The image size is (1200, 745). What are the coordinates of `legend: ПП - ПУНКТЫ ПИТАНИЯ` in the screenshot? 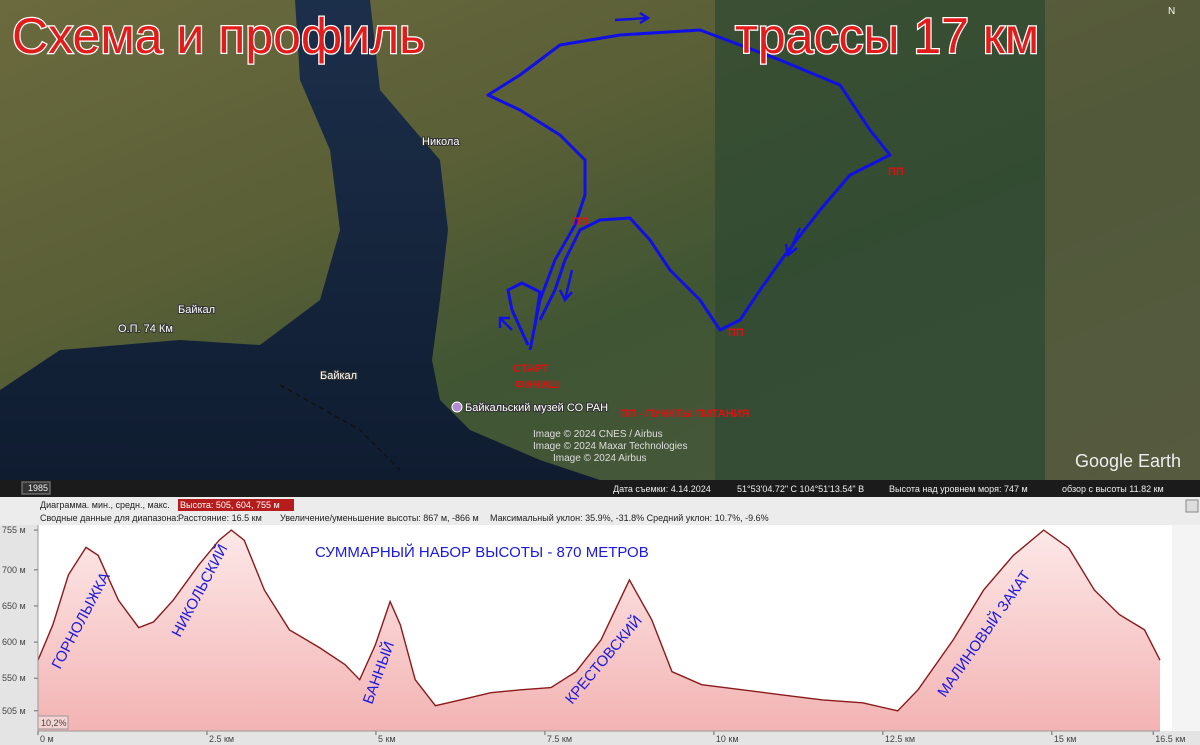 It's located at (684, 414).